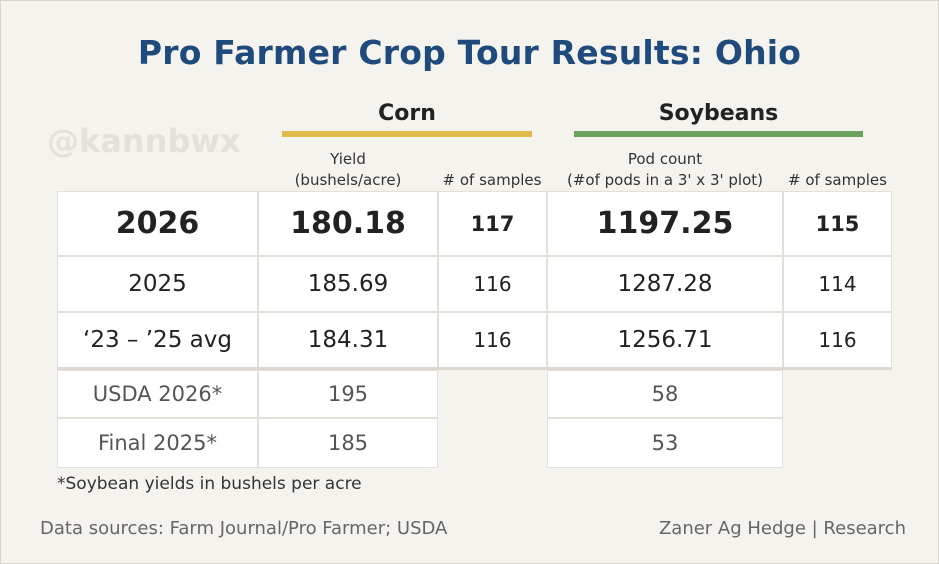 This screenshot has width=939, height=564. Describe the element at coordinates (474, 368) in the screenshot. I see `table-separator` at that location.